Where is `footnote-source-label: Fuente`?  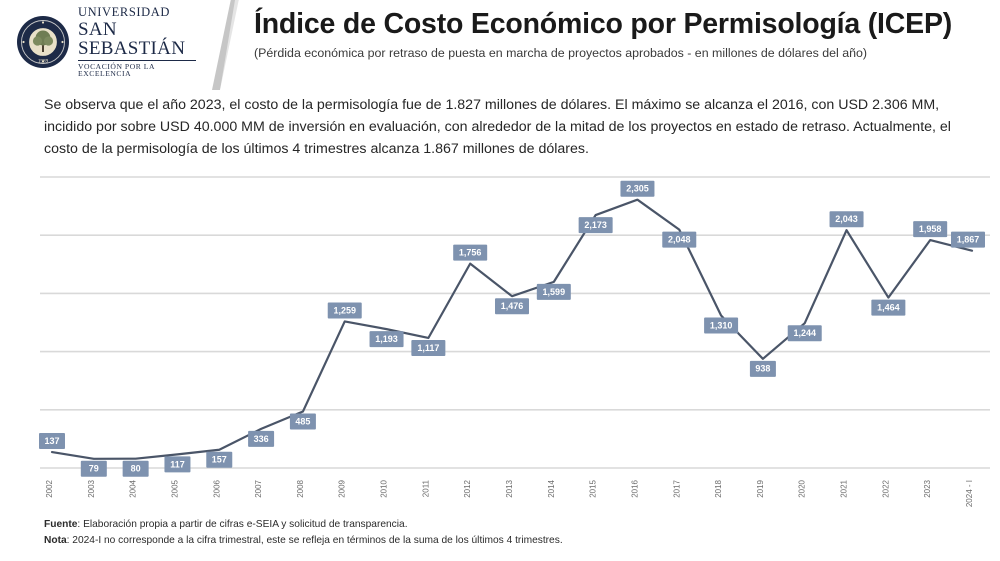
footnote-source-label: Fuente is located at coordinates (61, 525).